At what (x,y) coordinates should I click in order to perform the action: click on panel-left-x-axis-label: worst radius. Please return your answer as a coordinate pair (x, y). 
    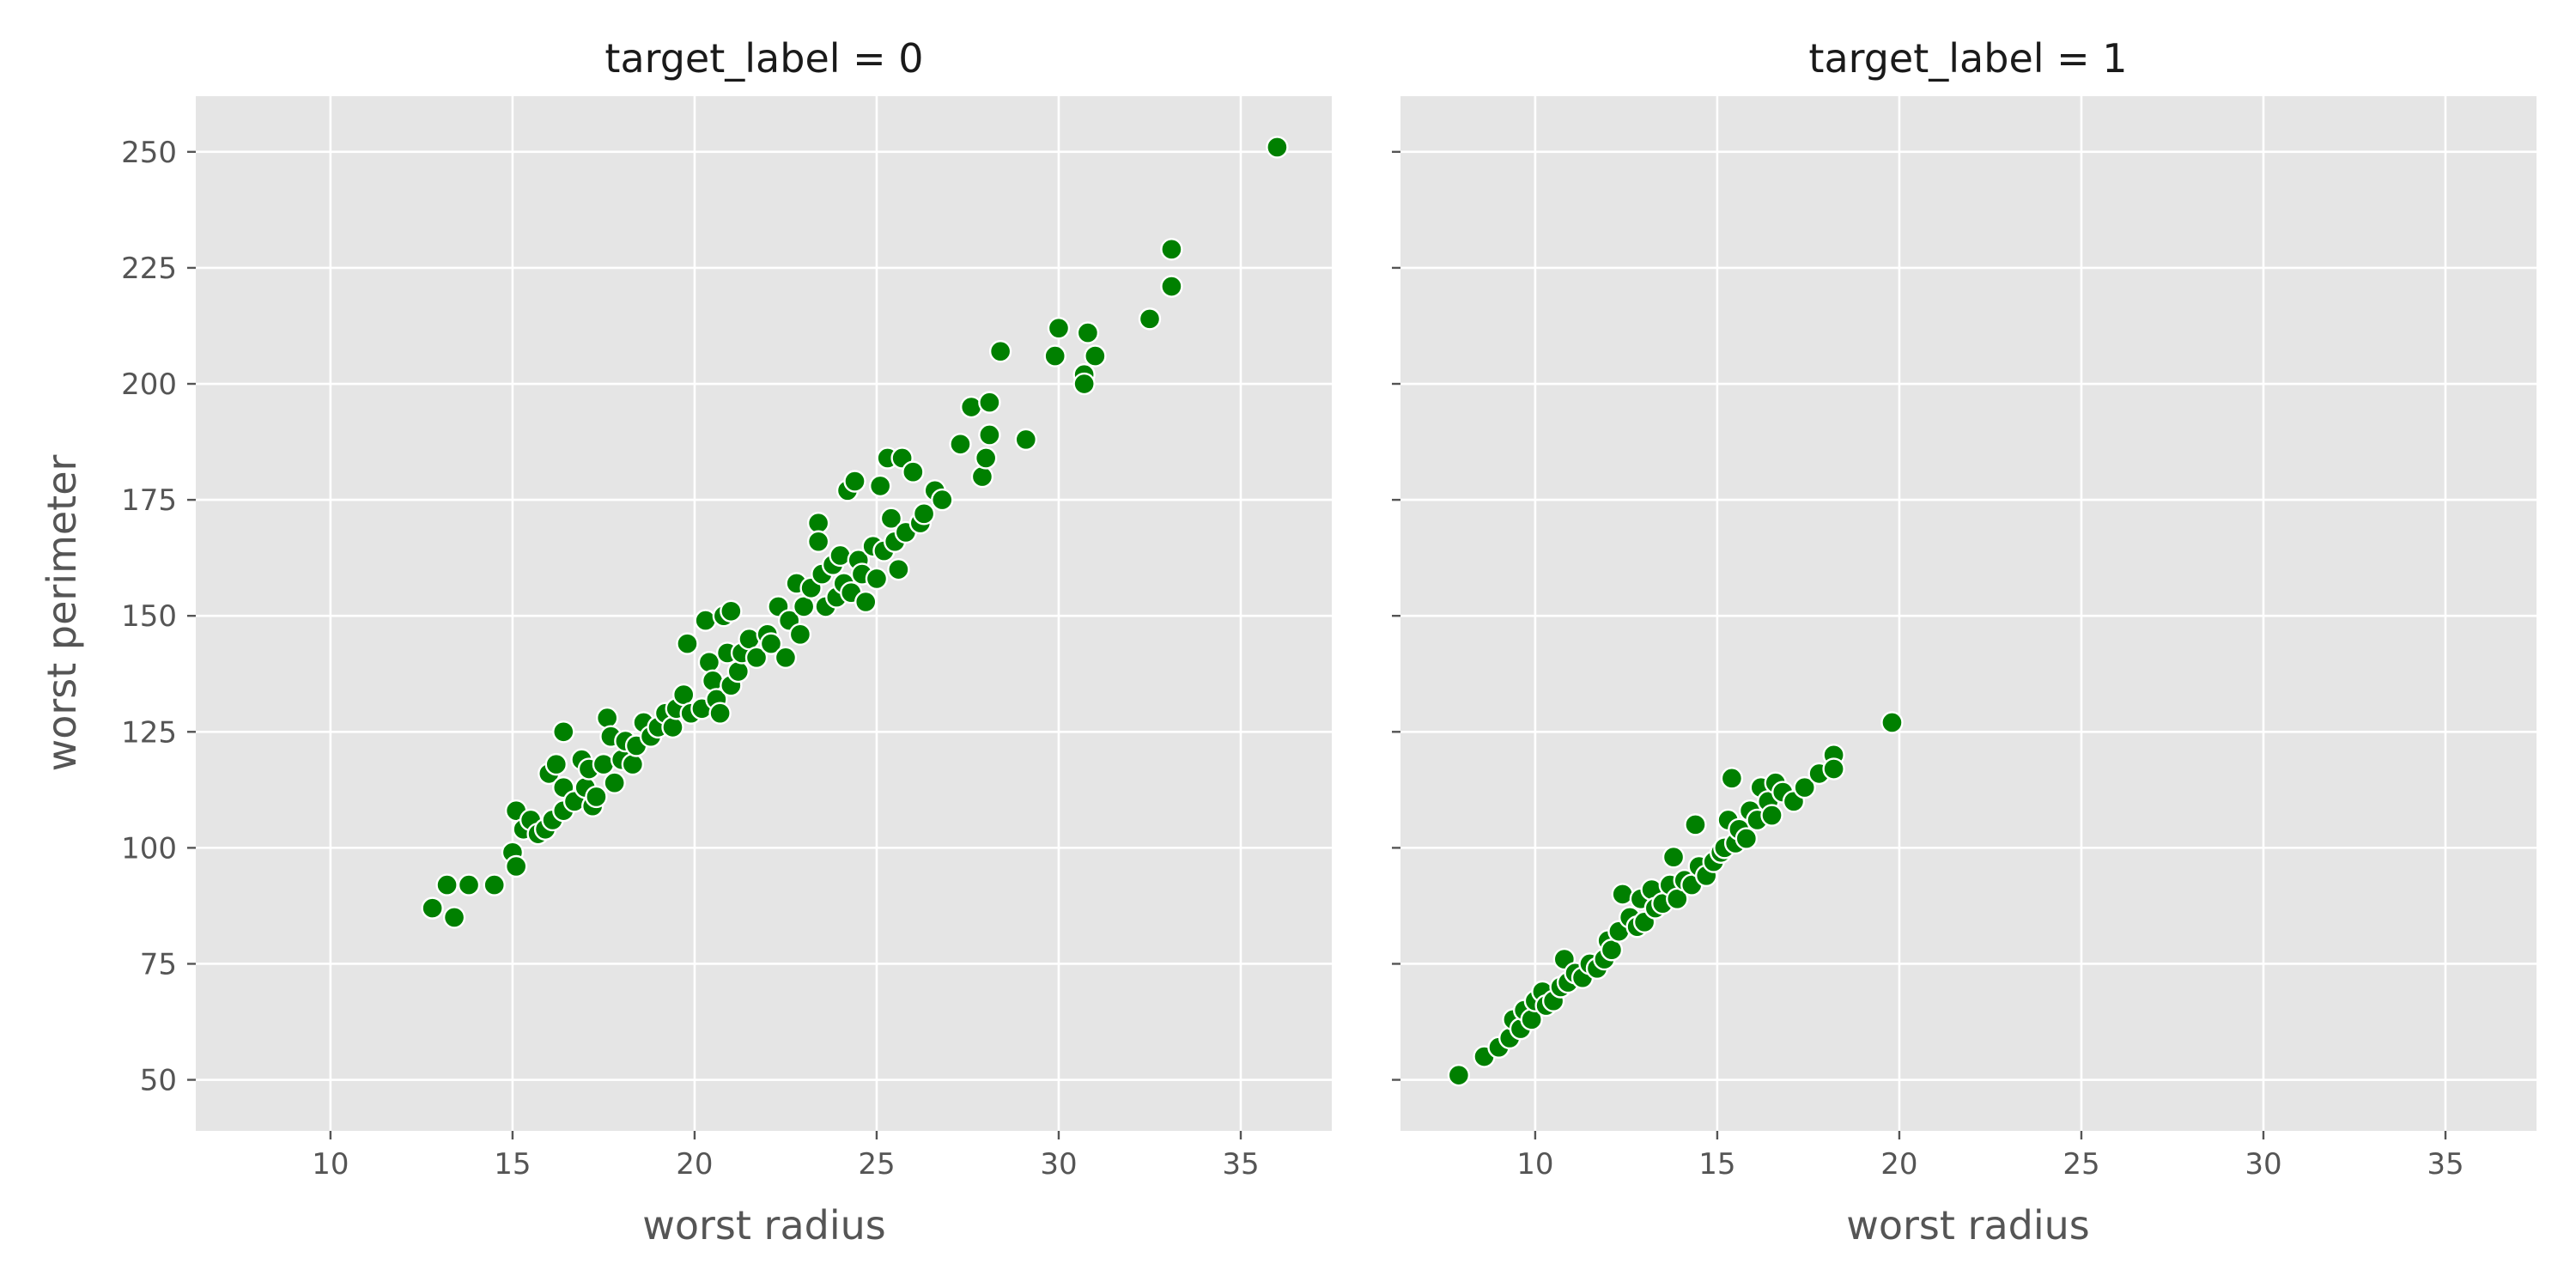
    Looking at the image, I should click on (764, 1225).